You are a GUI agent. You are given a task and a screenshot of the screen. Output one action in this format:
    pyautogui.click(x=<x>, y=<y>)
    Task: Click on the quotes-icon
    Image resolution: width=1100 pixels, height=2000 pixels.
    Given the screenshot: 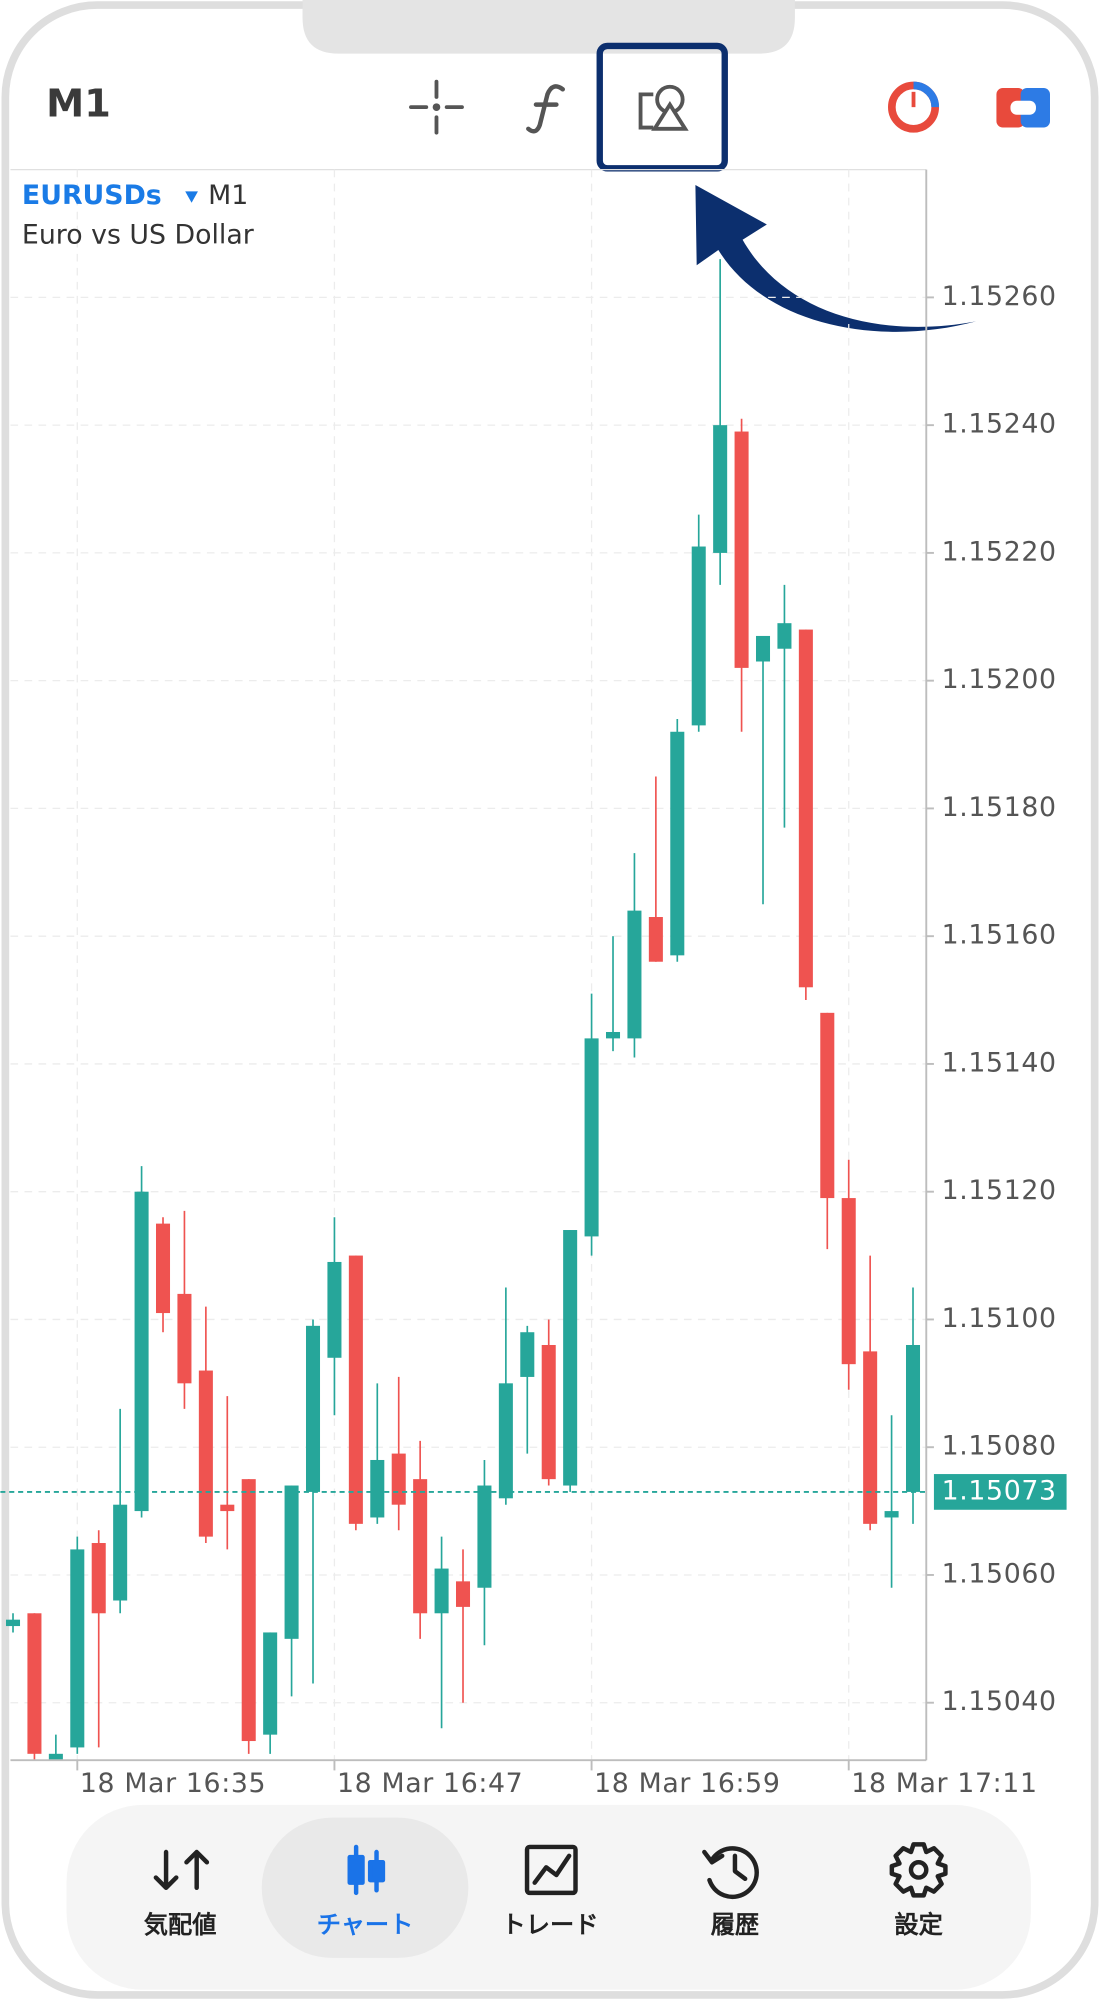 What is the action you would take?
    pyautogui.click(x=181, y=1869)
    